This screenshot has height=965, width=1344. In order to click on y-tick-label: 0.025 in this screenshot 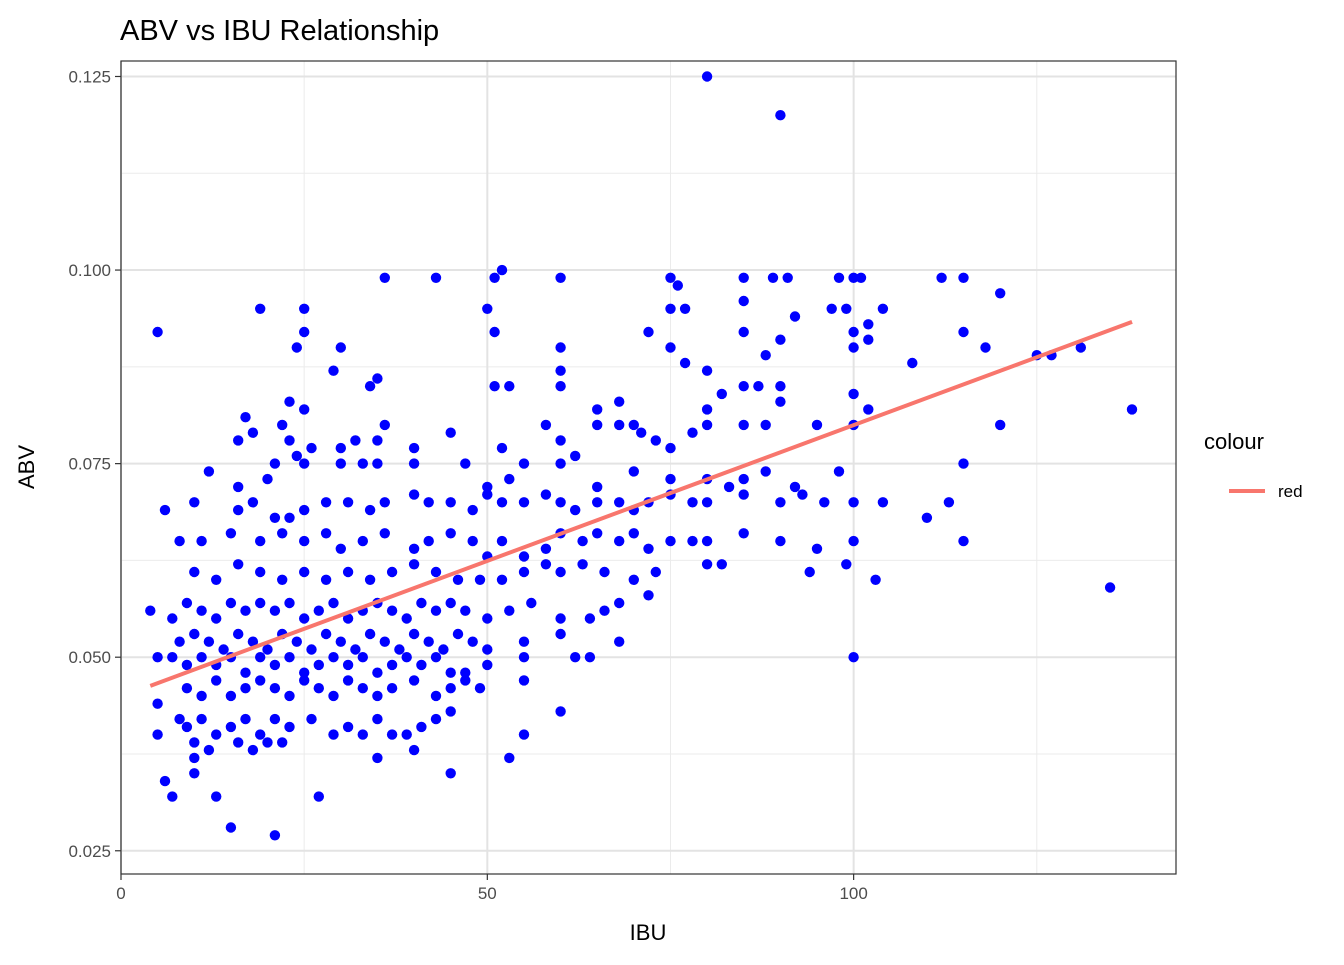, I will do `click(89, 851)`.